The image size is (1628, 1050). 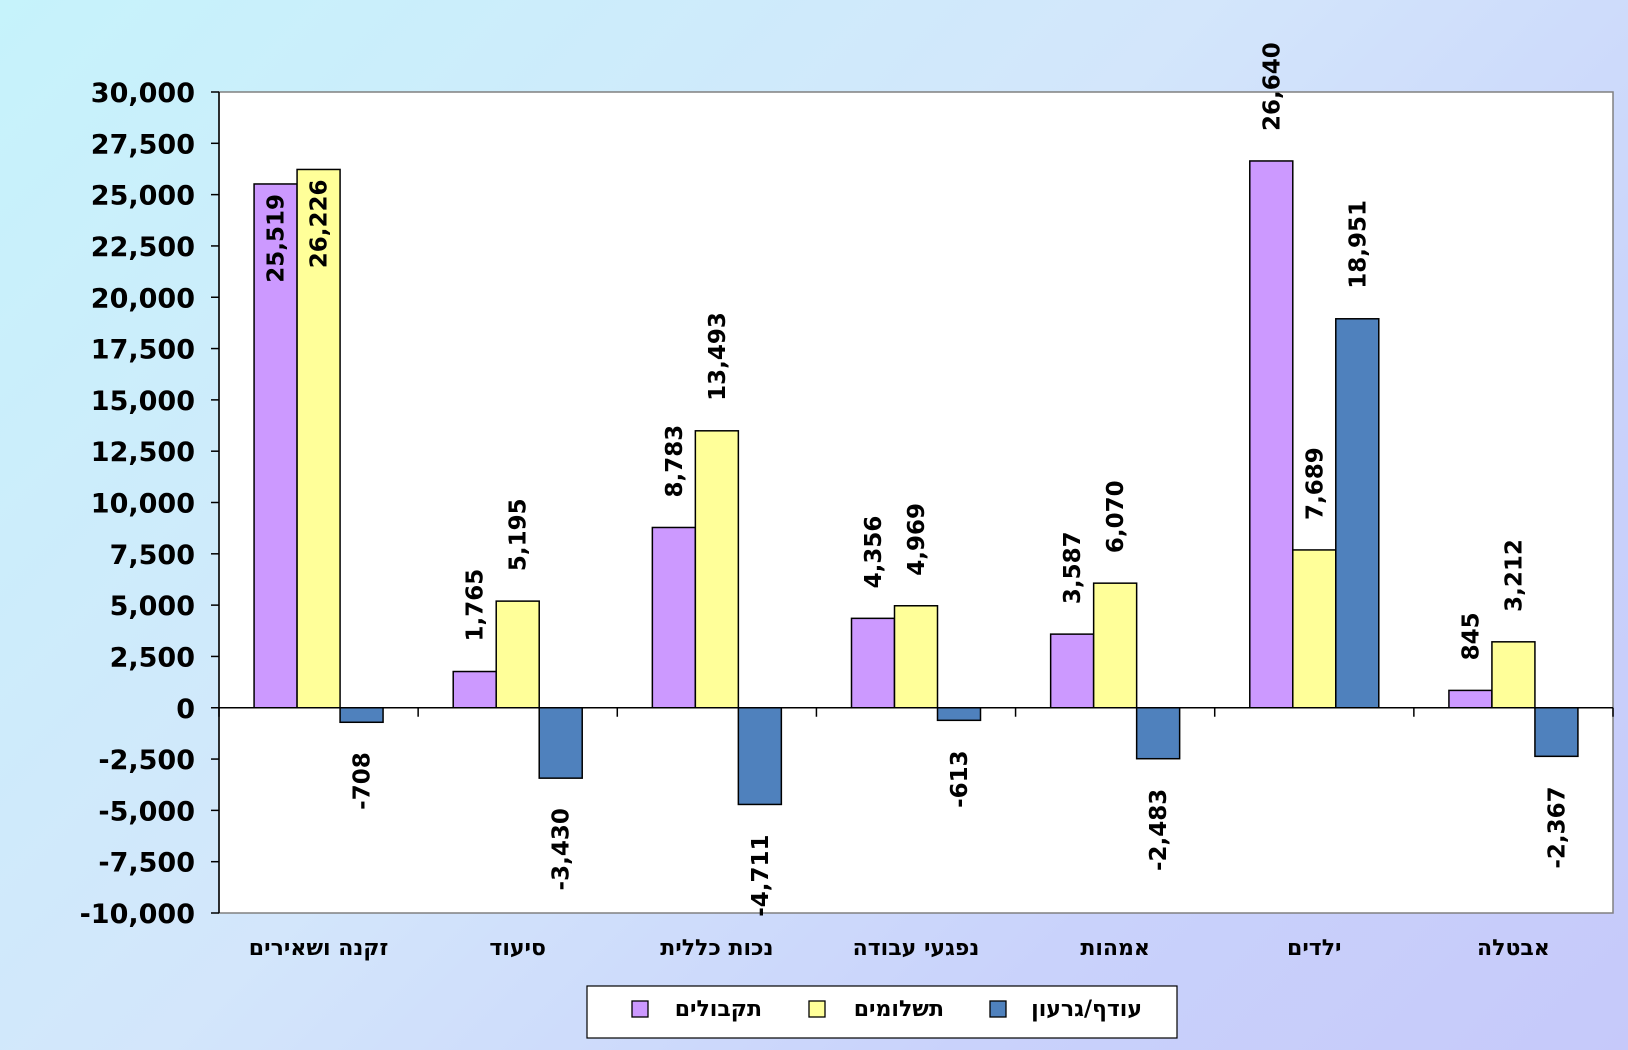 What do you see at coordinates (143, 196) in the screenshot?
I see `y-tick-label: 25,000` at bounding box center [143, 196].